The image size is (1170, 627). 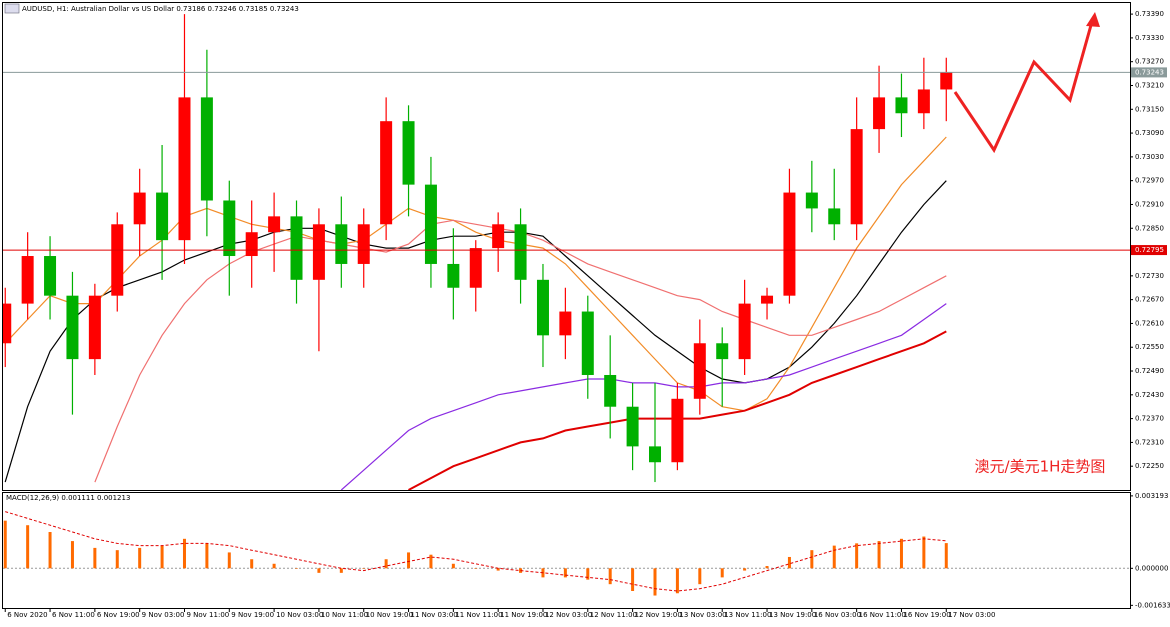 What do you see at coordinates (792, 615) in the screenshot?
I see `x-tick-label: 13 Nov 19:00` at bounding box center [792, 615].